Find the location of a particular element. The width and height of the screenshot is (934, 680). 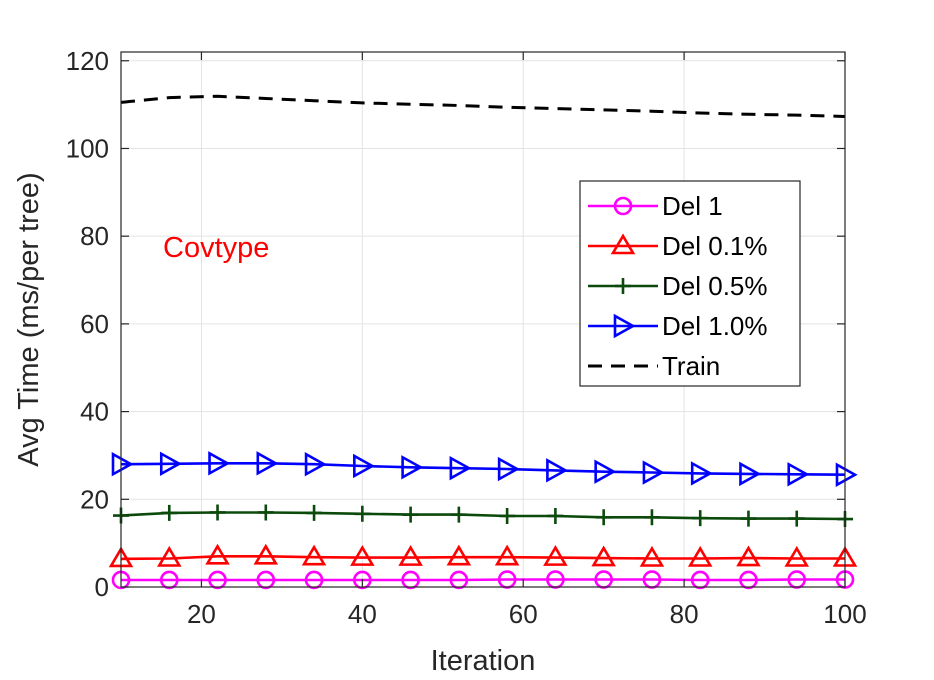

x-tick-label: 60 is located at coordinates (523, 614).